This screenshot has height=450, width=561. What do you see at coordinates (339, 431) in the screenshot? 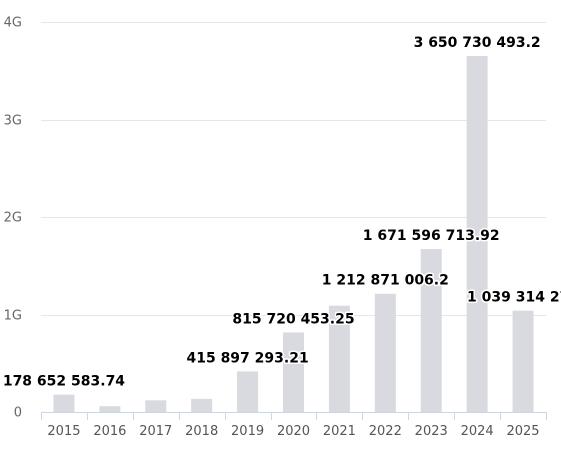
I see `x-tick-label: 2021` at bounding box center [339, 431].